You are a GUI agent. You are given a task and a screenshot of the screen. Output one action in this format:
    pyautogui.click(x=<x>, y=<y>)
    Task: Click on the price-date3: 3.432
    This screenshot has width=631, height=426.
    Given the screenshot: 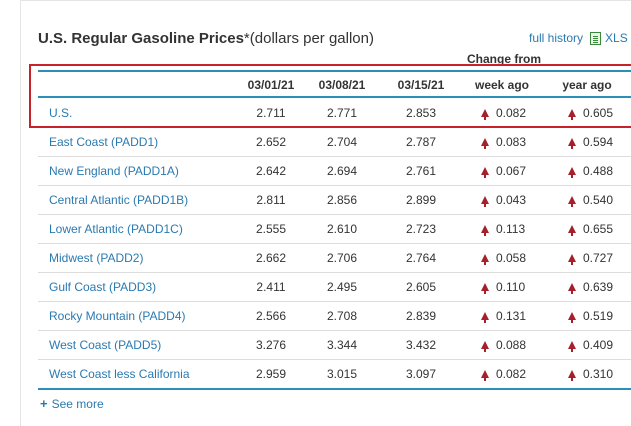 What is the action you would take?
    pyautogui.click(x=421, y=345)
    